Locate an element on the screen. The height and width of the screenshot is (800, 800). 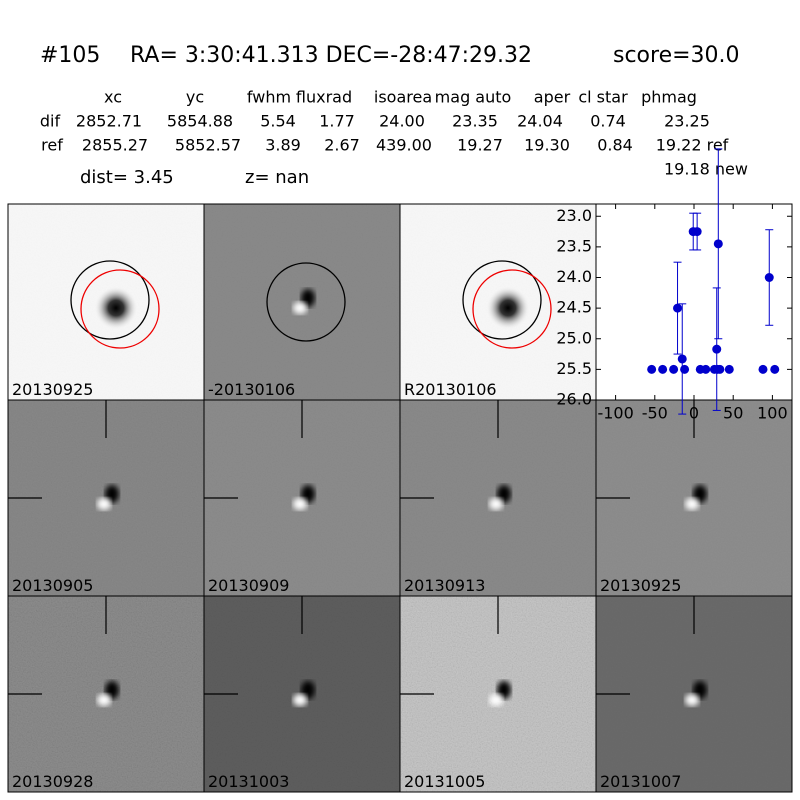
cell: 19.30 is located at coordinates (547, 145).